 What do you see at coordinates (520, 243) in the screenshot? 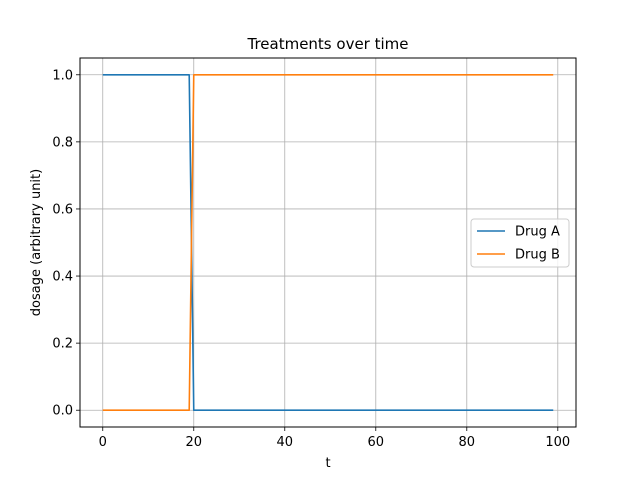
I see `legend: Drug A Drug B` at bounding box center [520, 243].